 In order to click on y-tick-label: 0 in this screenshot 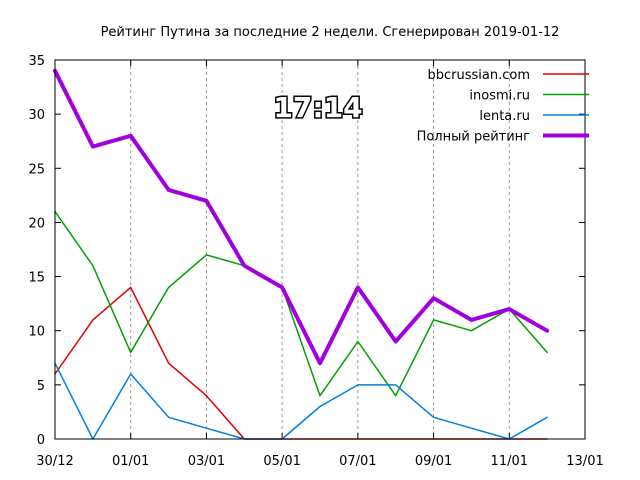, I will do `click(41, 440)`.